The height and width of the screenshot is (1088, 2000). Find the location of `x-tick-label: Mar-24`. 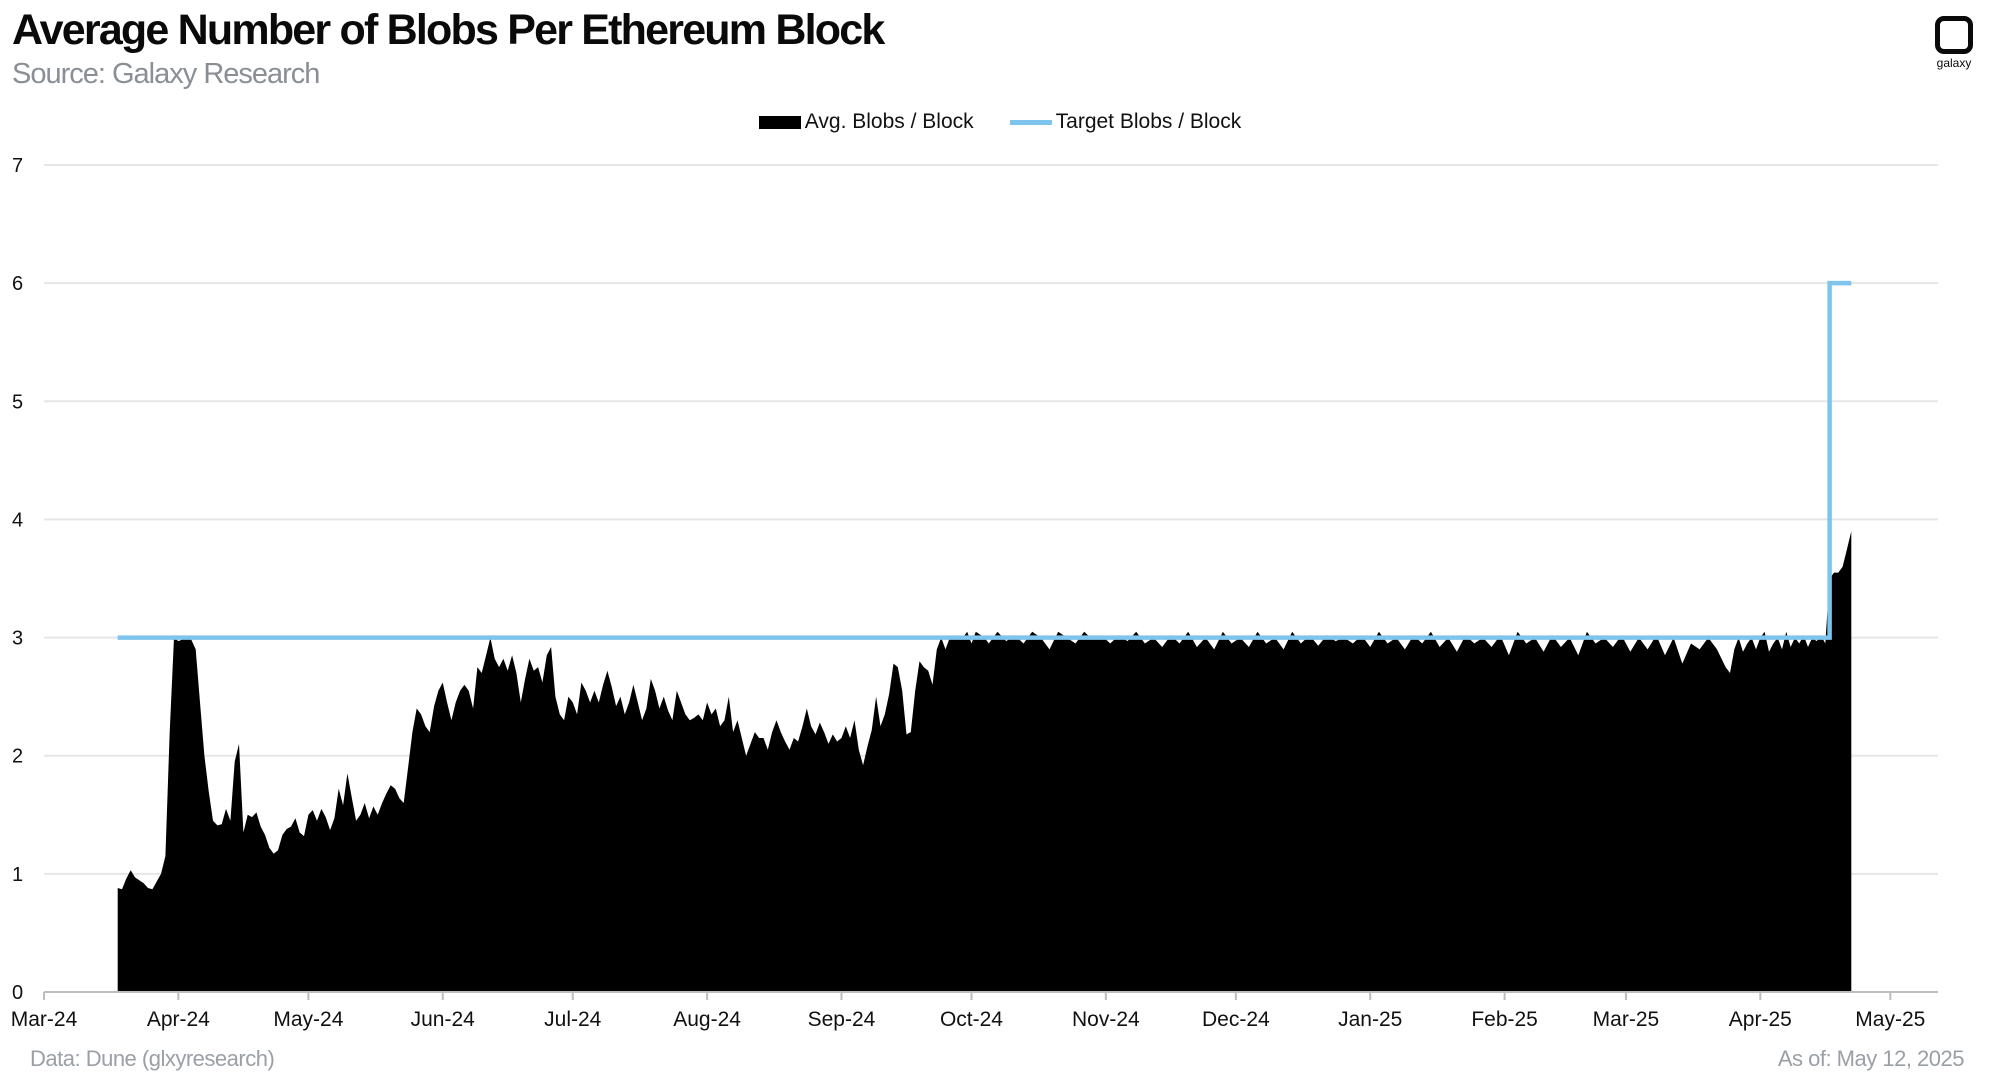

x-tick-label: Mar-24 is located at coordinates (44, 1019).